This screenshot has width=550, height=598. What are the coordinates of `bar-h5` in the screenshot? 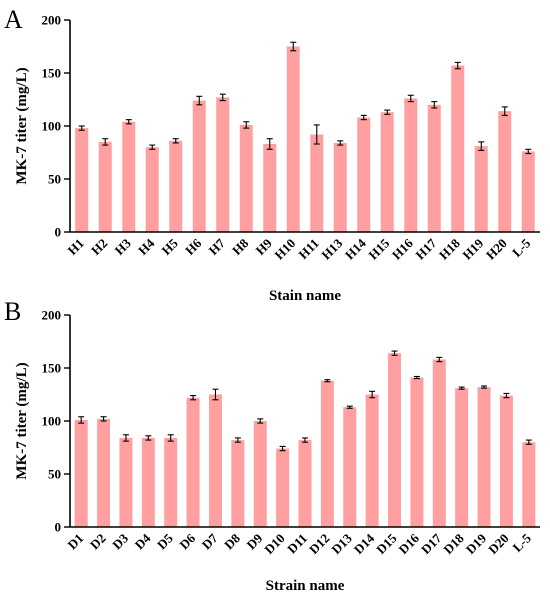 It's located at (176, 186).